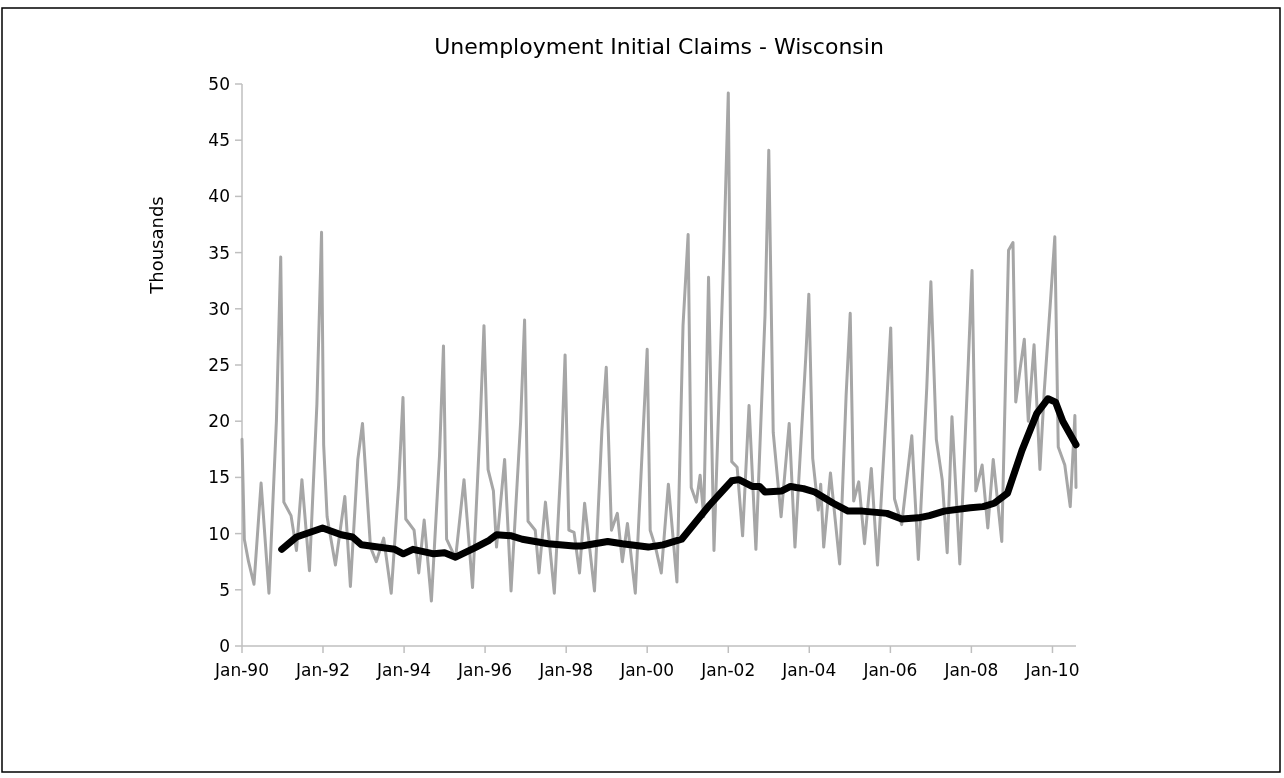  What do you see at coordinates (219, 83) in the screenshot?
I see `y-tick-label: 50` at bounding box center [219, 83].